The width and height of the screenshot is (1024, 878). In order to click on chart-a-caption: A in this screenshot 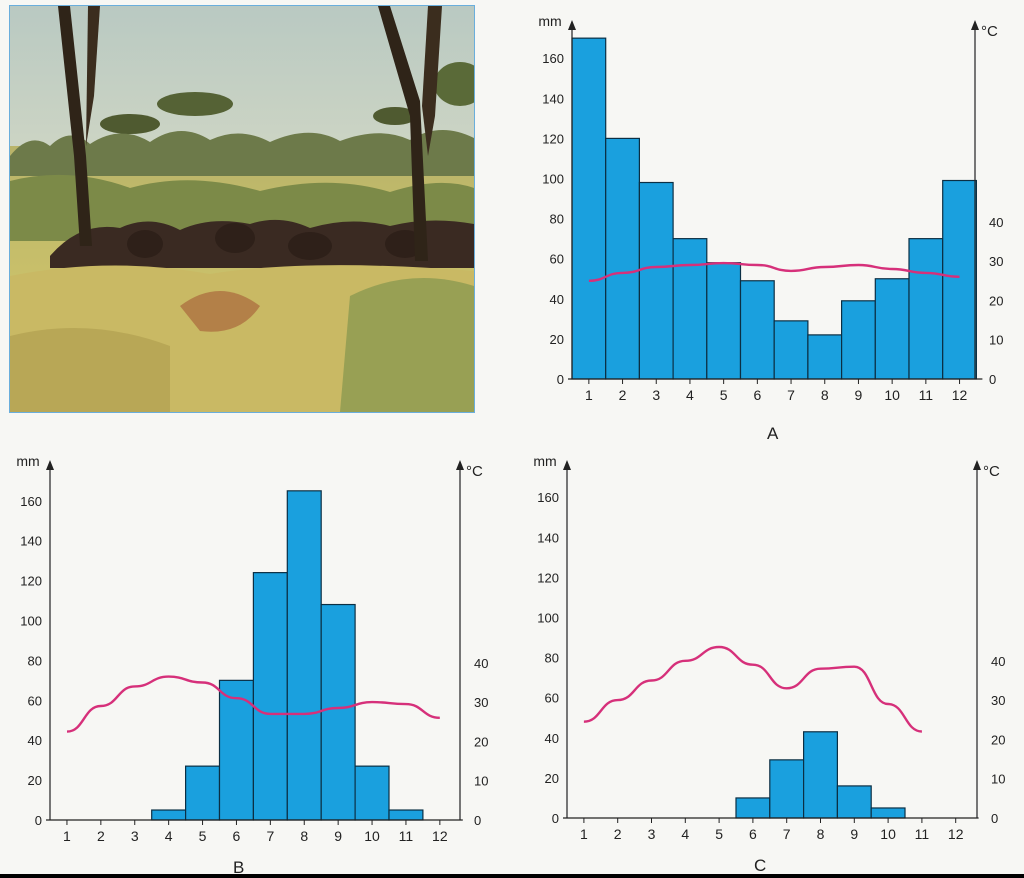, I will do `click(773, 433)`.